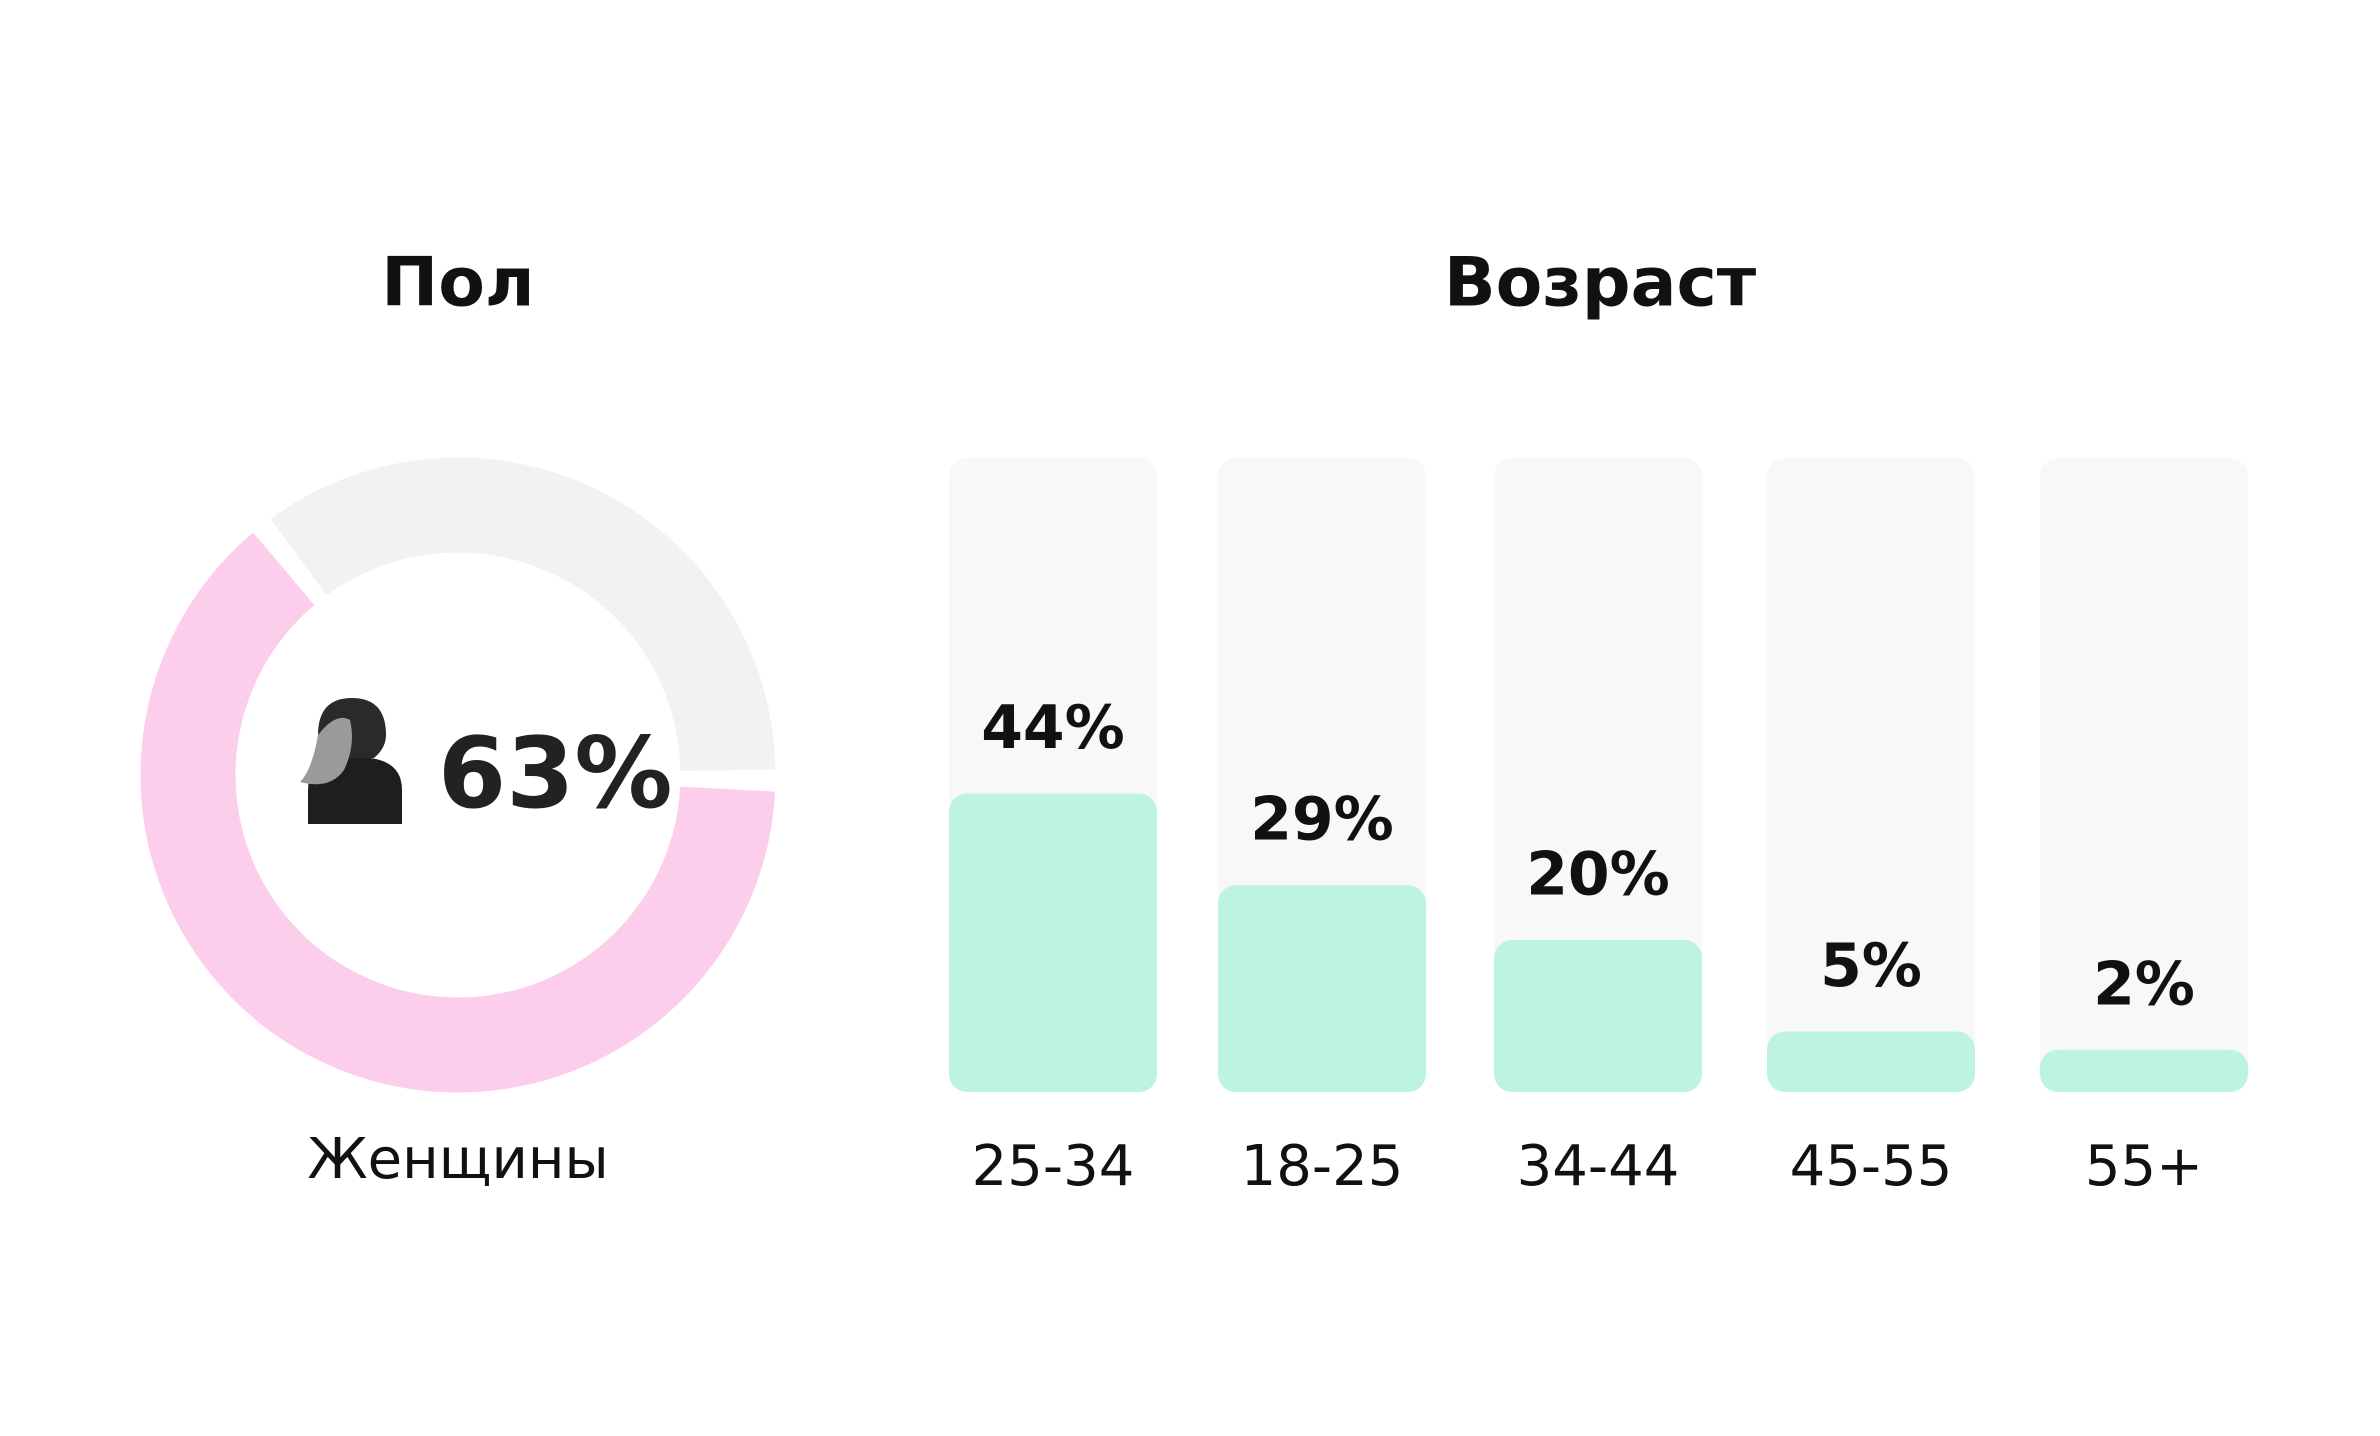  What do you see at coordinates (1598, 875) in the screenshot?
I see `value-label: 20%` at bounding box center [1598, 875].